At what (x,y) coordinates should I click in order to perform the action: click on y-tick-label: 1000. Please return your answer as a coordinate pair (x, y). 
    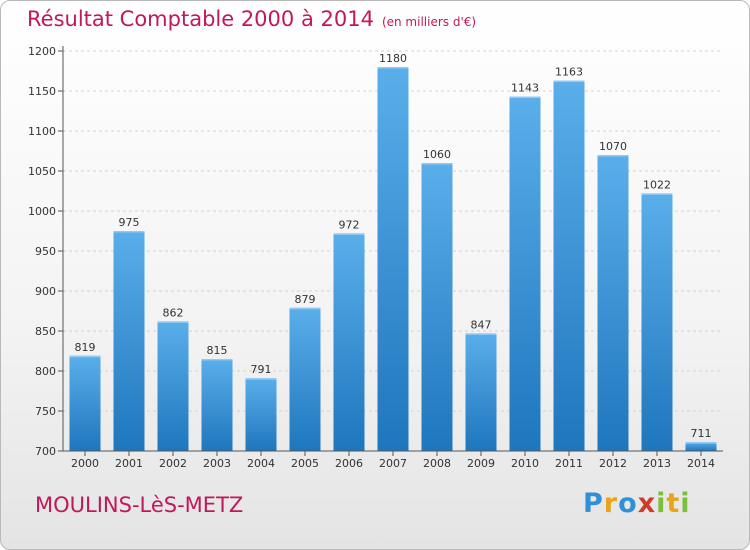
    Looking at the image, I should click on (42, 211).